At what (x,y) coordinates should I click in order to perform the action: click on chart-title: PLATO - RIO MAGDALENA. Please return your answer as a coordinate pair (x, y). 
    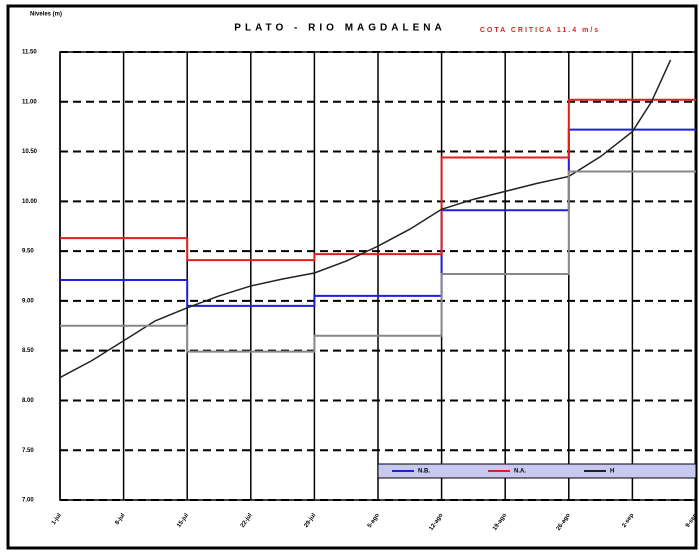
    Looking at the image, I should click on (339, 28).